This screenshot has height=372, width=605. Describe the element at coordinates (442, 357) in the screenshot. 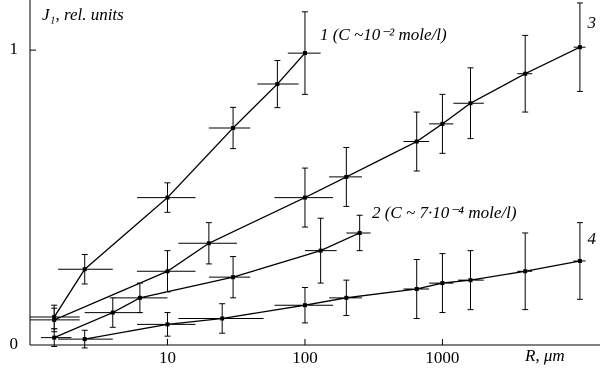

I see `x-tick-label: 1000` at that location.